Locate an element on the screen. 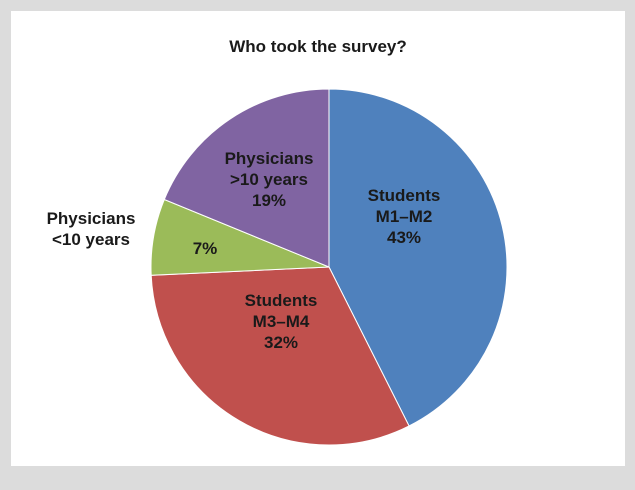 The height and width of the screenshot is (490, 635). slice-label-0-line-0: Students is located at coordinates (404, 195).